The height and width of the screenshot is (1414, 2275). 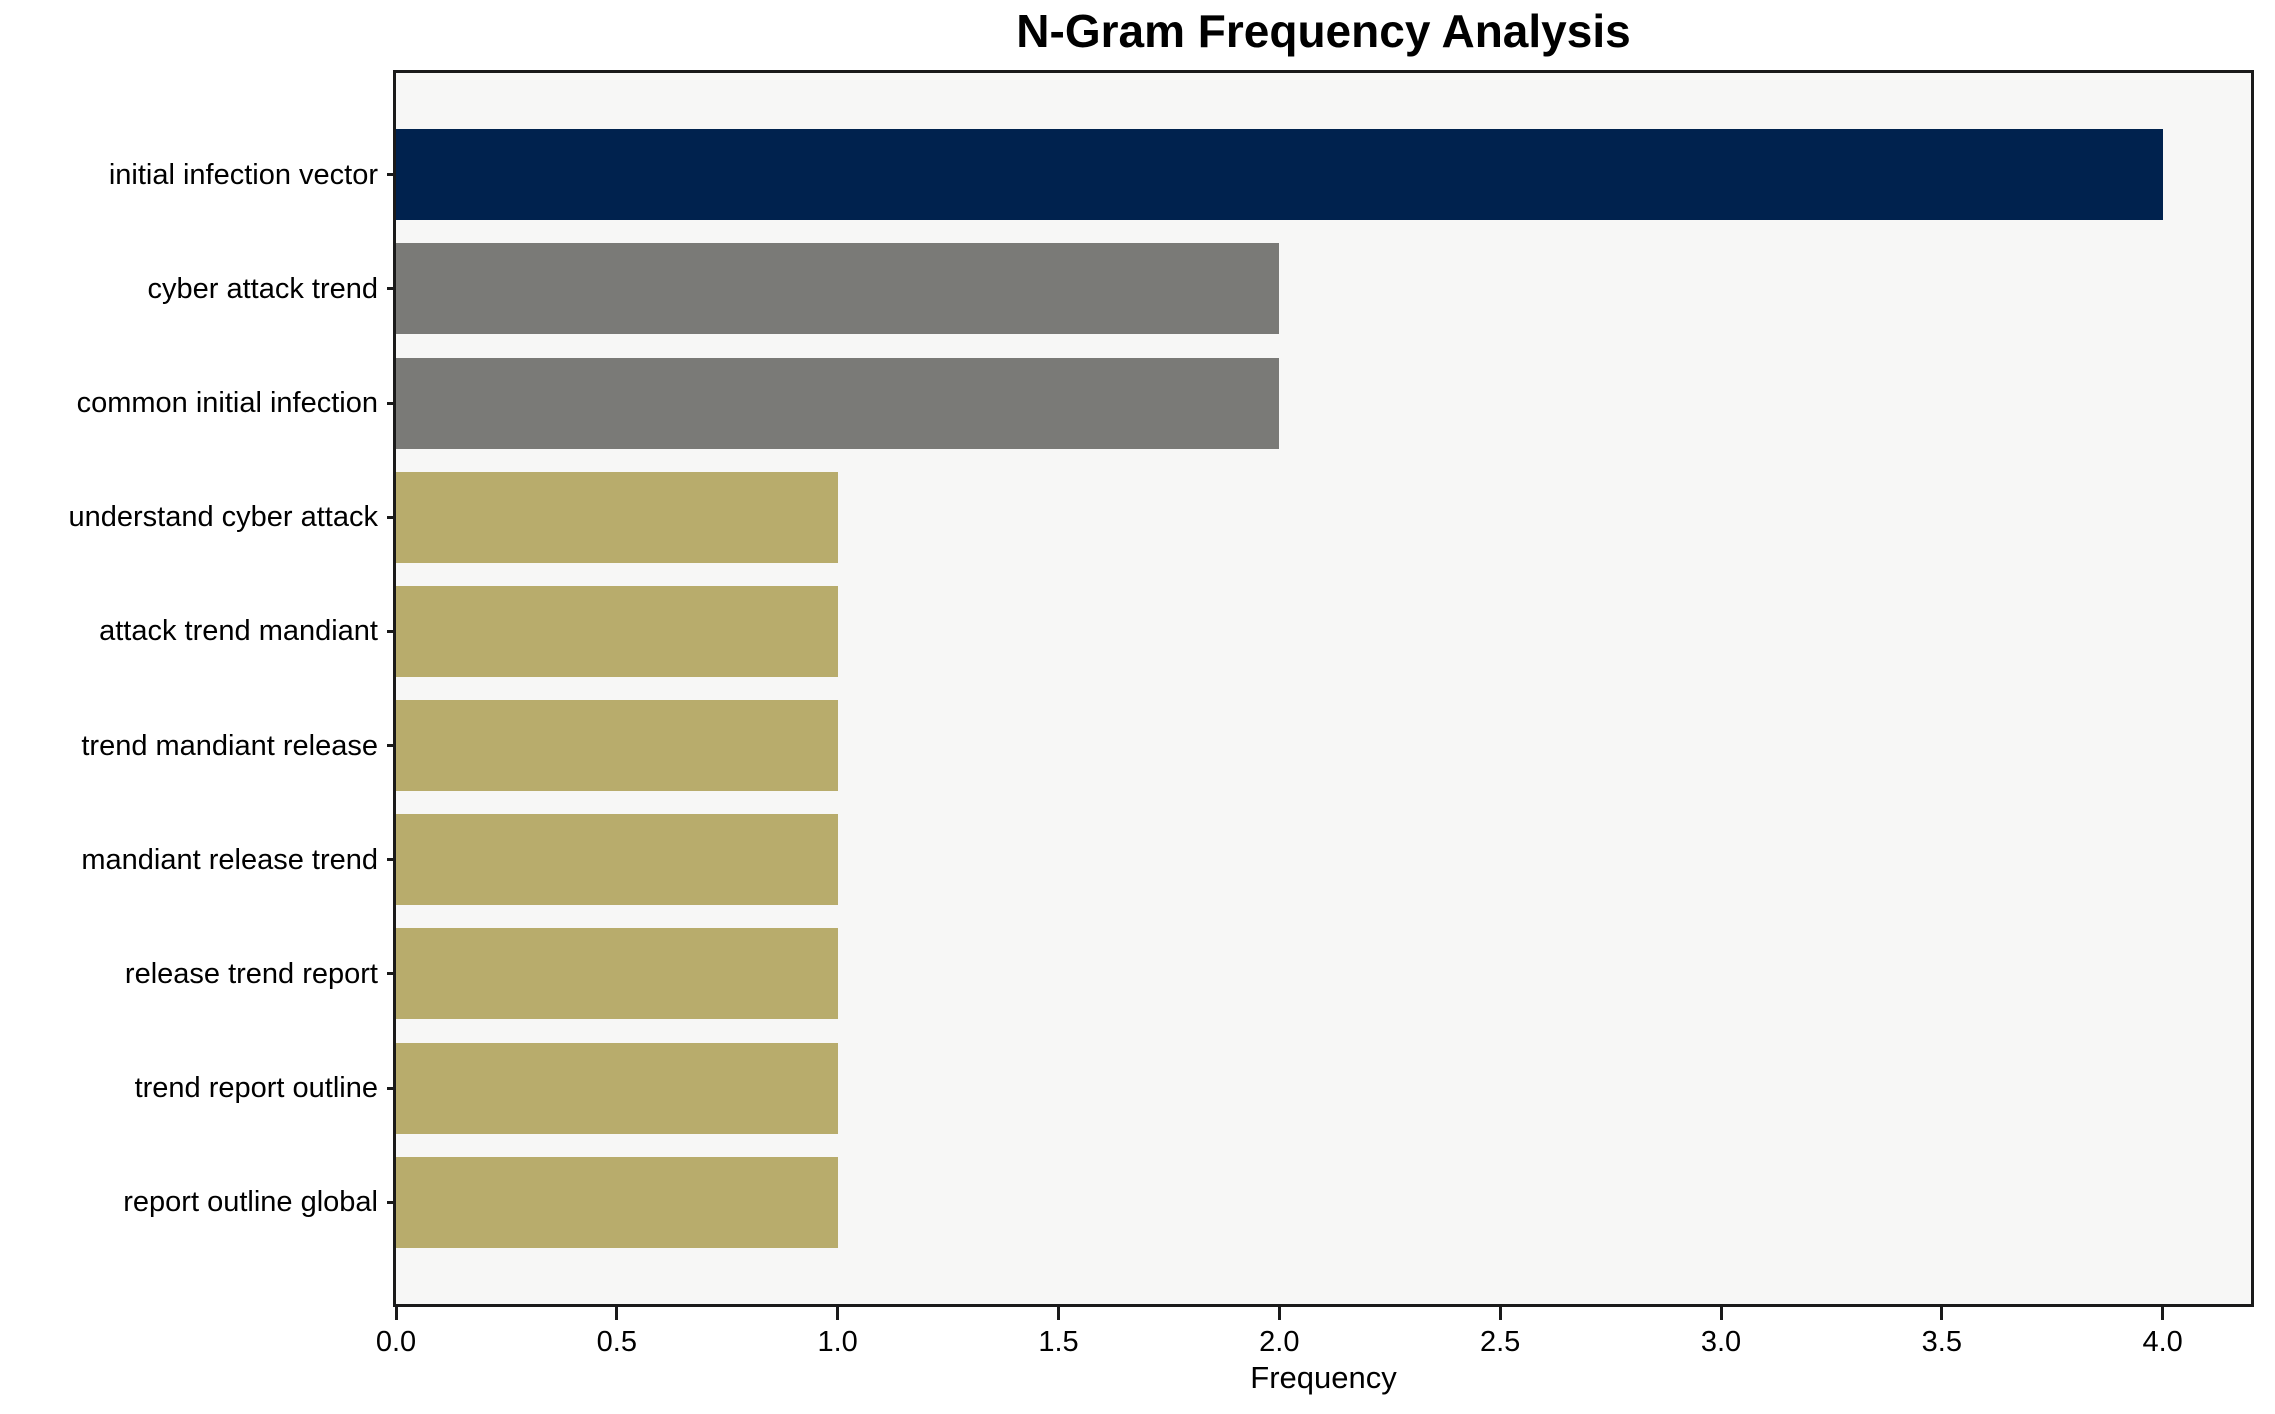 What do you see at coordinates (1721, 1342) in the screenshot?
I see `x-tick-label: 3.0` at bounding box center [1721, 1342].